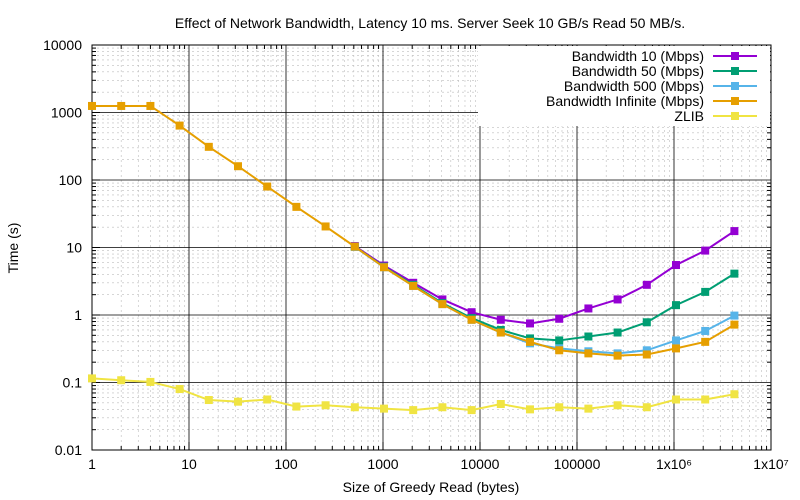 This screenshot has height=500, width=800. What do you see at coordinates (638, 71) in the screenshot?
I see `legend-label: Bandwidth 50 (Mbps)` at bounding box center [638, 71].